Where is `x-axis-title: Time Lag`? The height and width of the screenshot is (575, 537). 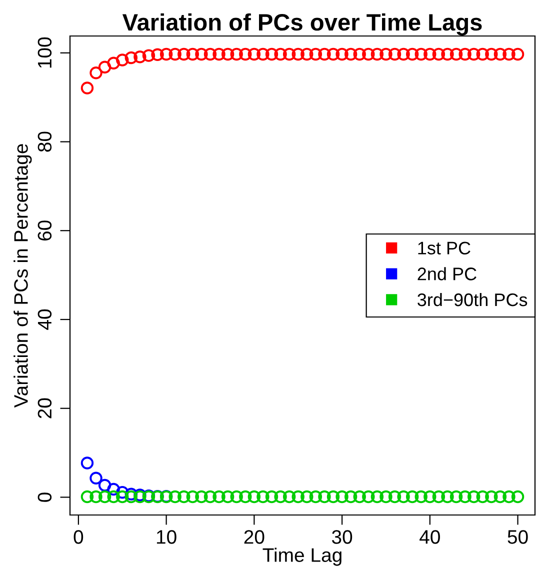 x-axis-title: Time Lag is located at coordinates (302, 557).